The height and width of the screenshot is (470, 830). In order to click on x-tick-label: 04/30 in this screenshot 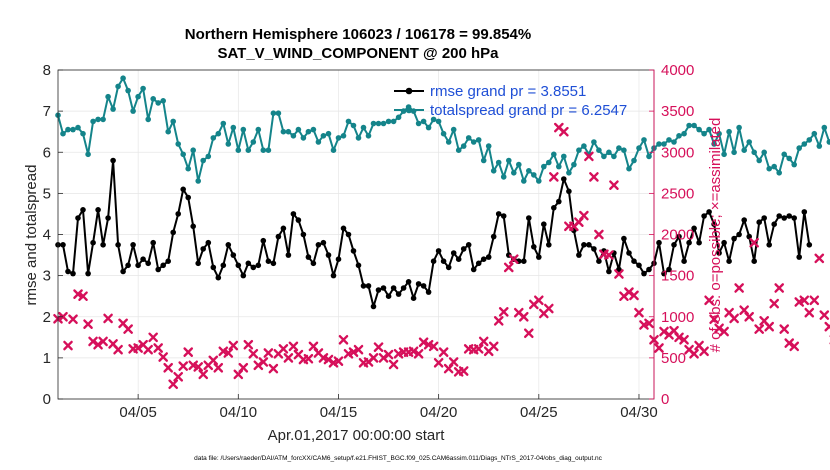, I will do `click(639, 412)`.